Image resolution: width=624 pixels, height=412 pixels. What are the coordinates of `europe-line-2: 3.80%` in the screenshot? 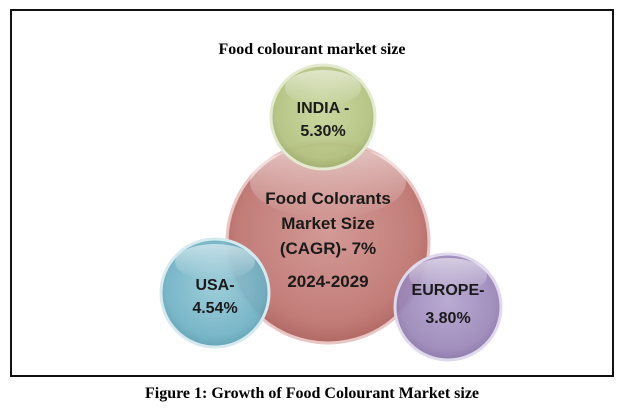 It's located at (447, 318).